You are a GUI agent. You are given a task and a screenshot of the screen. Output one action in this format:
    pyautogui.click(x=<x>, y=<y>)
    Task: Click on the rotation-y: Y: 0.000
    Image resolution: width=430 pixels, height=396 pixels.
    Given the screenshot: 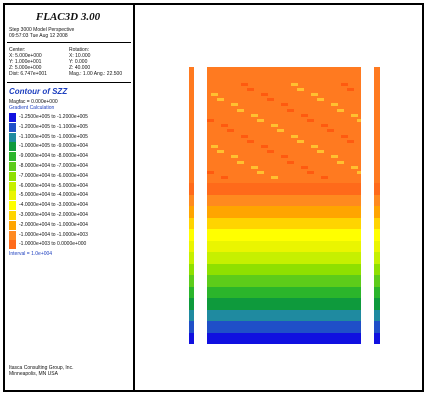 What is the action you would take?
    pyautogui.click(x=78, y=62)
    